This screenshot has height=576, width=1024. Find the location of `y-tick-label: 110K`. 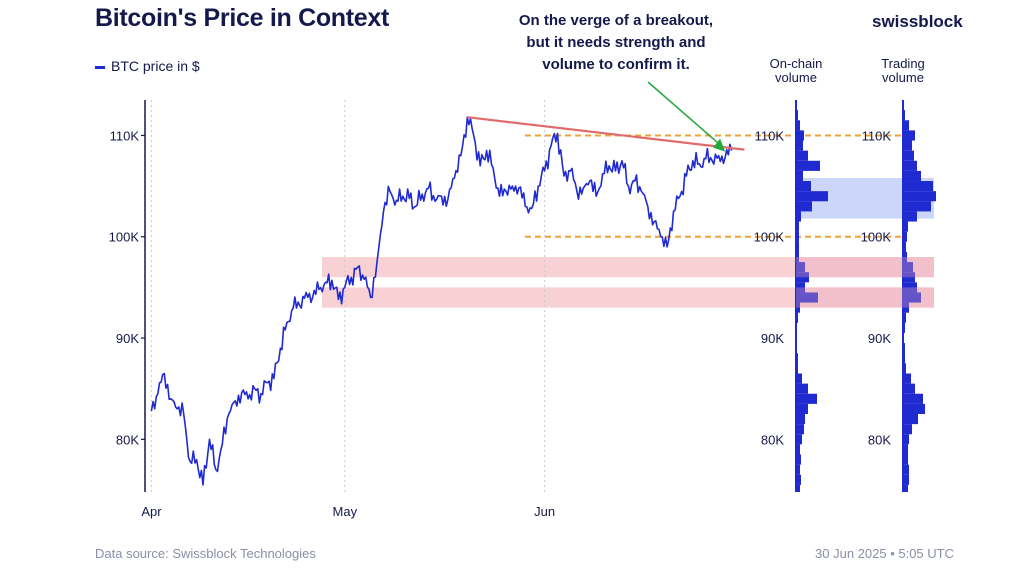

y-tick-label: 110K is located at coordinates (125, 135).